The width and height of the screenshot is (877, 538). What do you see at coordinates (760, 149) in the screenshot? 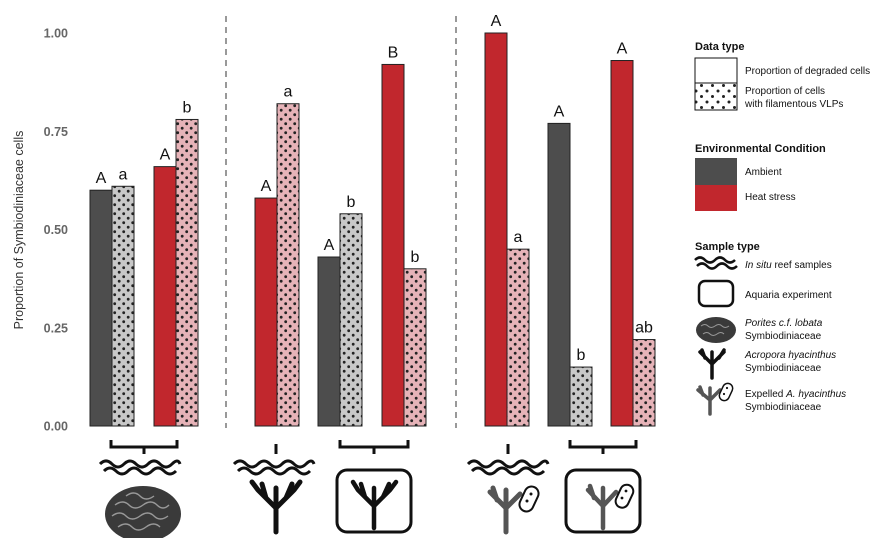
I see `legend-title-condition: Environmental Condition` at bounding box center [760, 149].